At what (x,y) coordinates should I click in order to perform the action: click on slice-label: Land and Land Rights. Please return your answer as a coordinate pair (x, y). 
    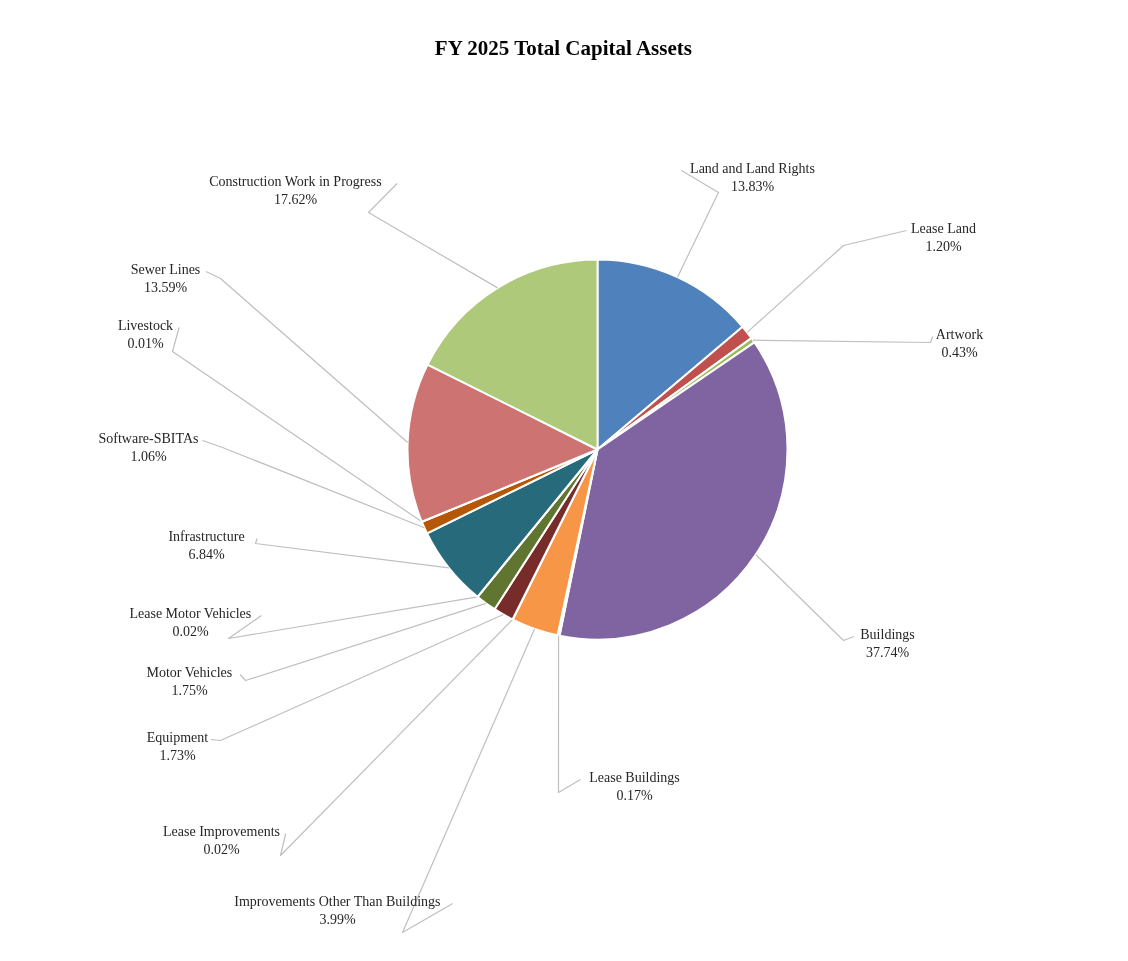
    Looking at the image, I should click on (752, 168).